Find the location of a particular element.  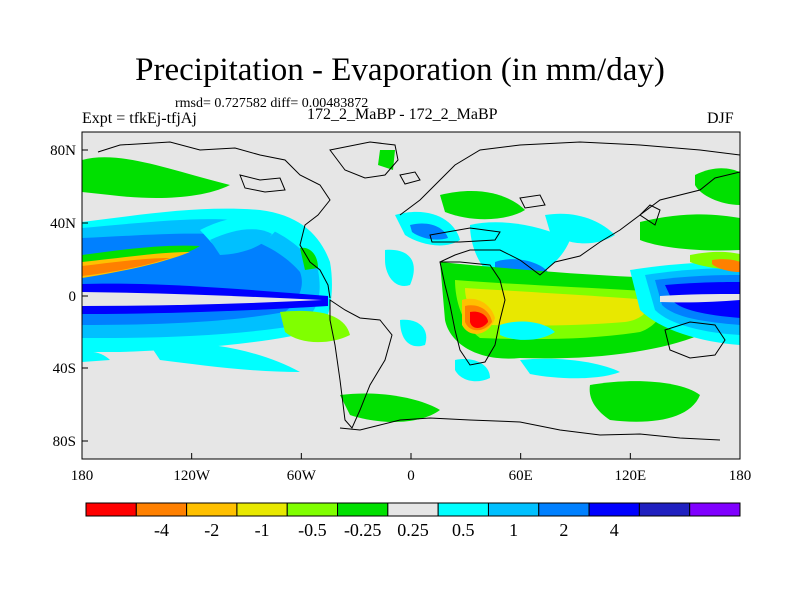

chart-title: Precipitation - Evaporation (in mm/day) is located at coordinates (400, 70).